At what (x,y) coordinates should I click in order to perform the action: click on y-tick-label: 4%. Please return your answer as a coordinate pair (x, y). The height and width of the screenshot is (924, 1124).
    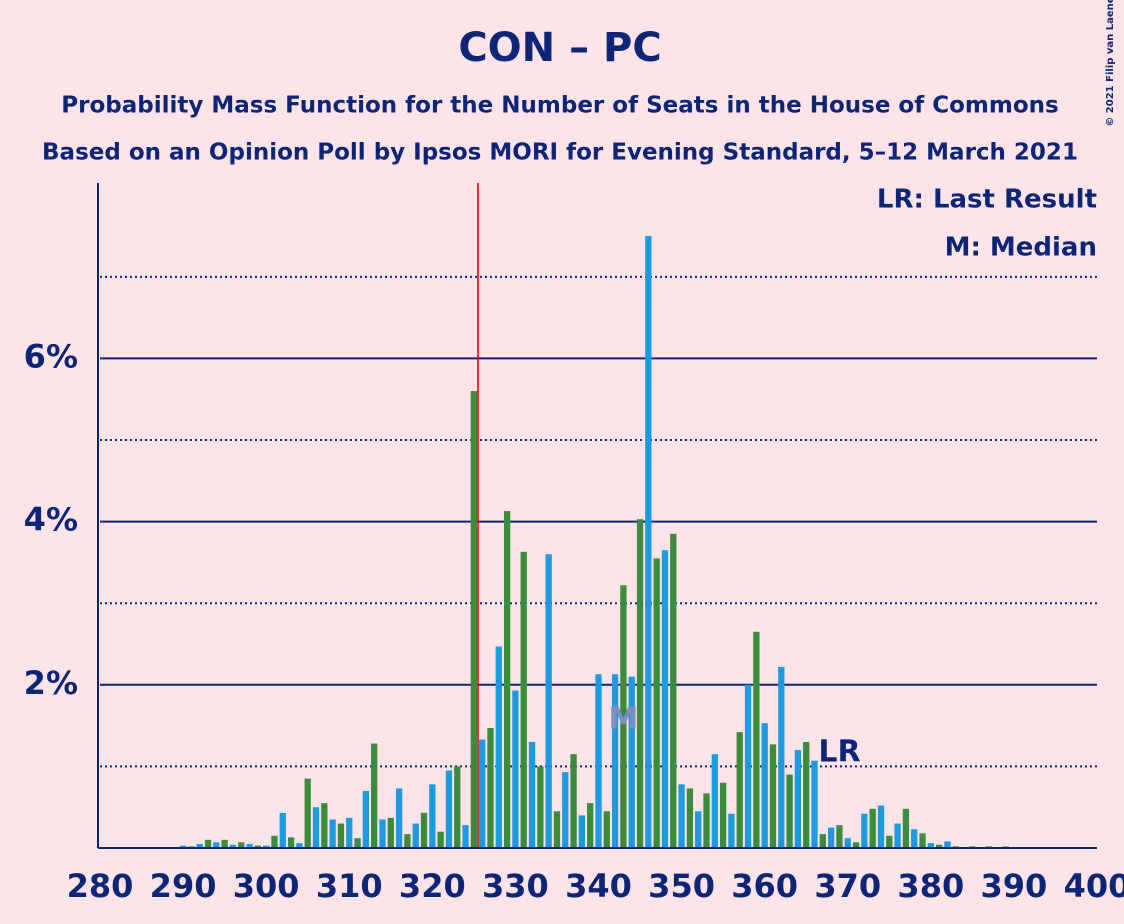
    Looking at the image, I should click on (51, 520).